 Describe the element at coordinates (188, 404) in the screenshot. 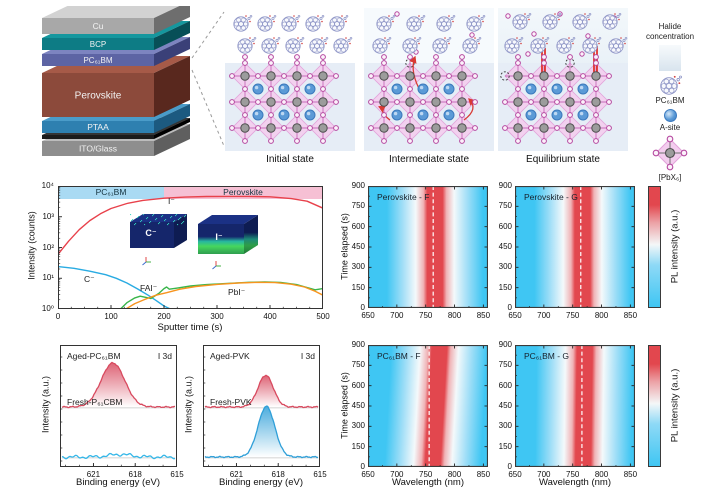

I see `xps-y-axis-label-2: Intensity (a.u.)` at that location.